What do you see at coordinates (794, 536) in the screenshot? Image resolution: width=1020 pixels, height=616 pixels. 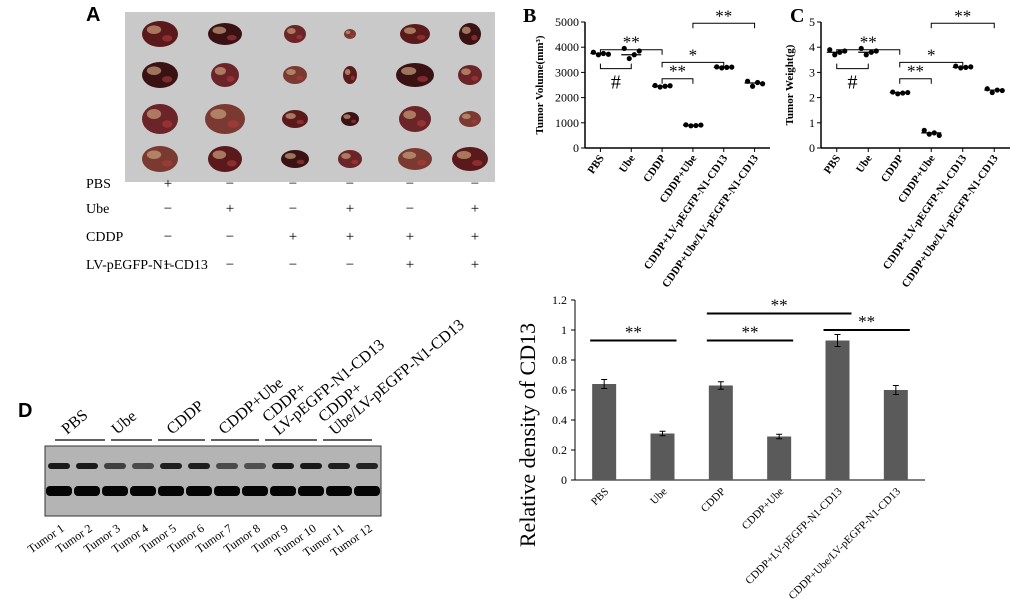 I see `x-tick-label: CDDP+LV-pEGFP-N1-CD13` at bounding box center [794, 536].